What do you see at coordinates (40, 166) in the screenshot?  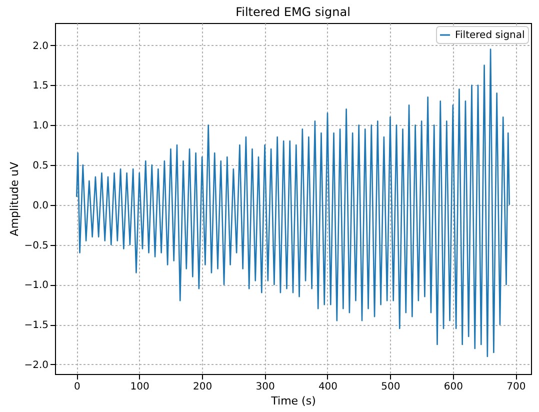 I see `y-tick-label: 0.5` at bounding box center [40, 166].